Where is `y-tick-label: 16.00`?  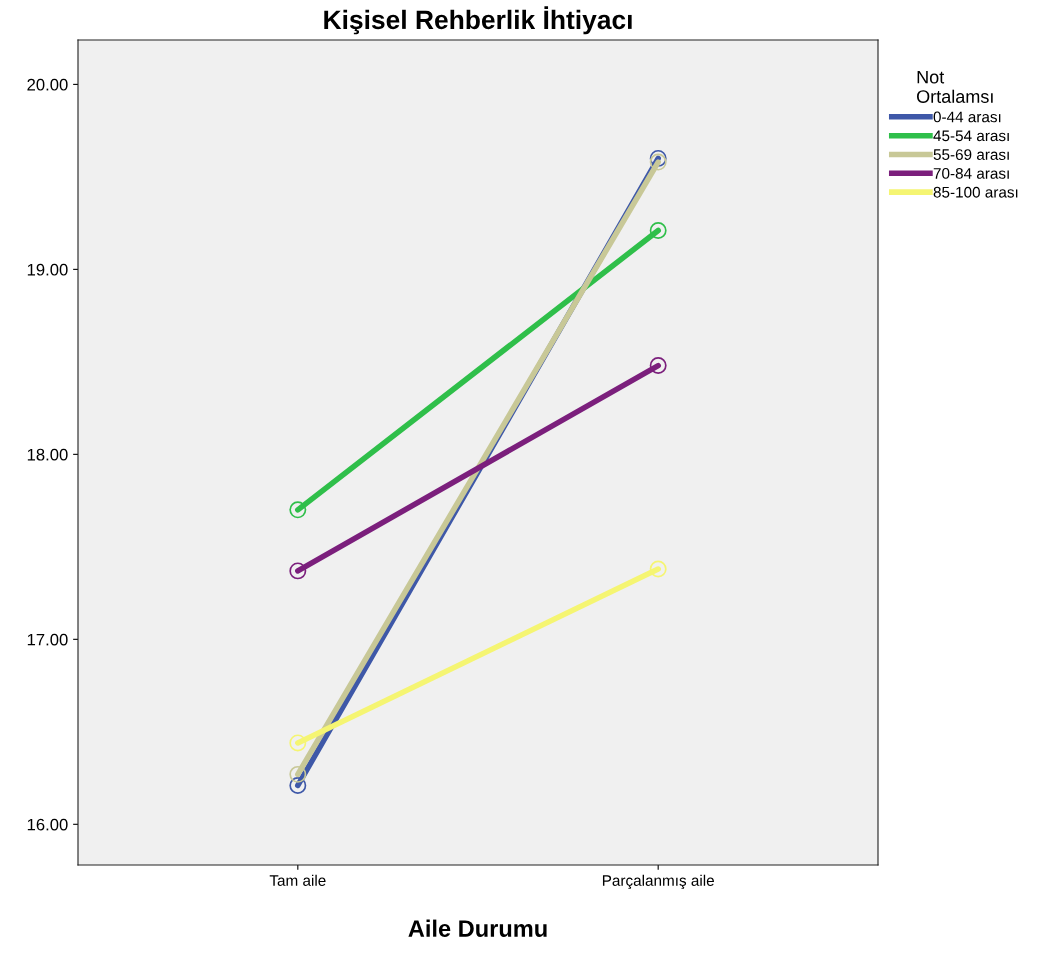 y-tick-label: 16.00 is located at coordinates (47, 824).